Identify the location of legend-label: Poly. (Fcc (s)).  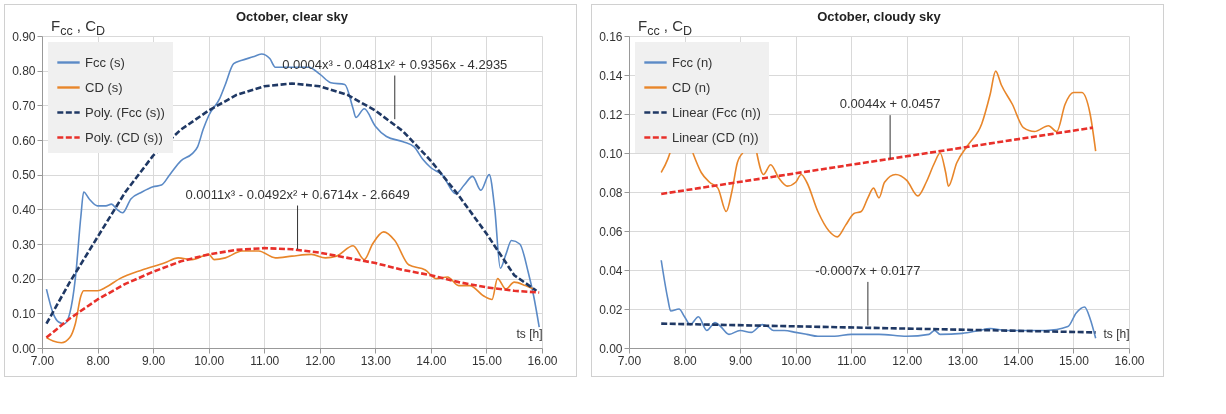
(125, 112).